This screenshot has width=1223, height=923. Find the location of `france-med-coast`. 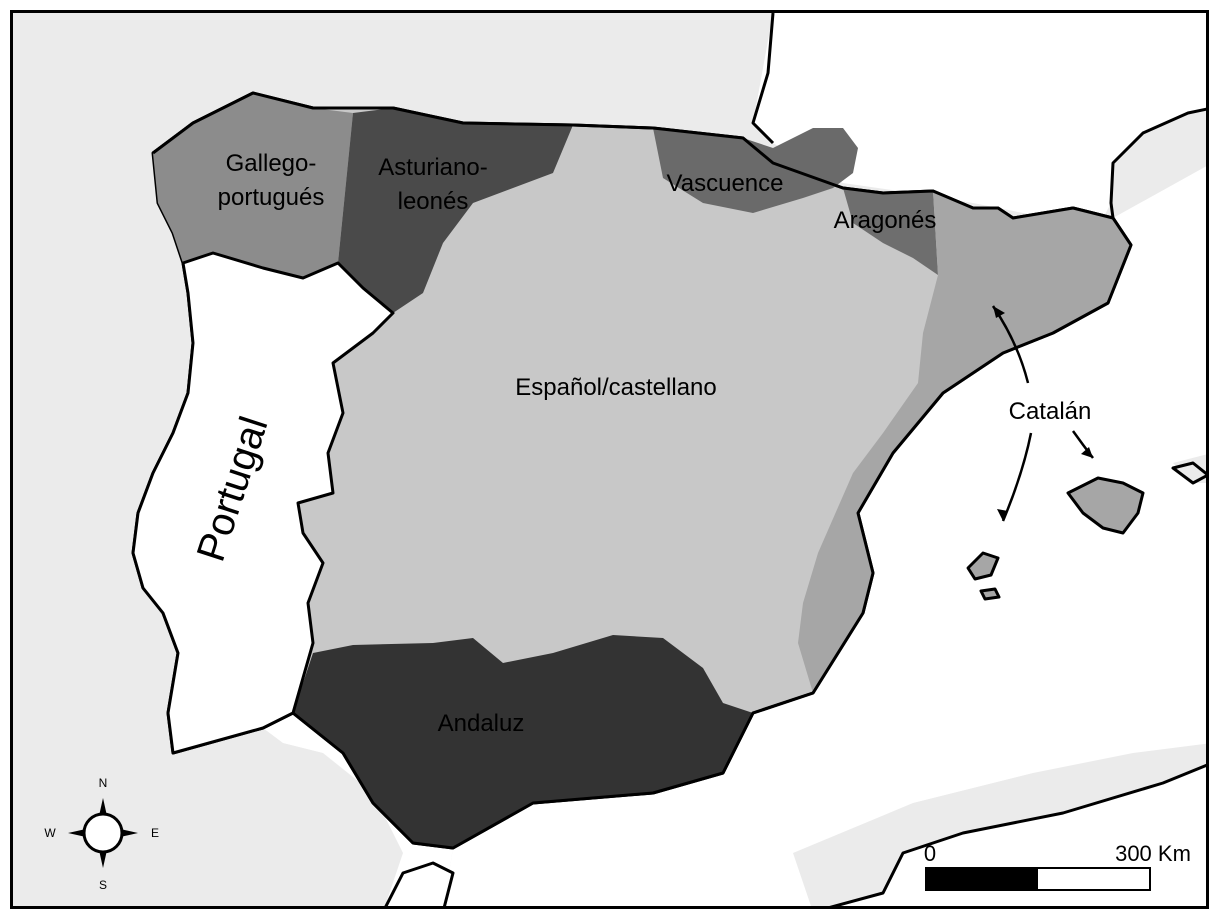

france-med-coast is located at coordinates (1157, 163).